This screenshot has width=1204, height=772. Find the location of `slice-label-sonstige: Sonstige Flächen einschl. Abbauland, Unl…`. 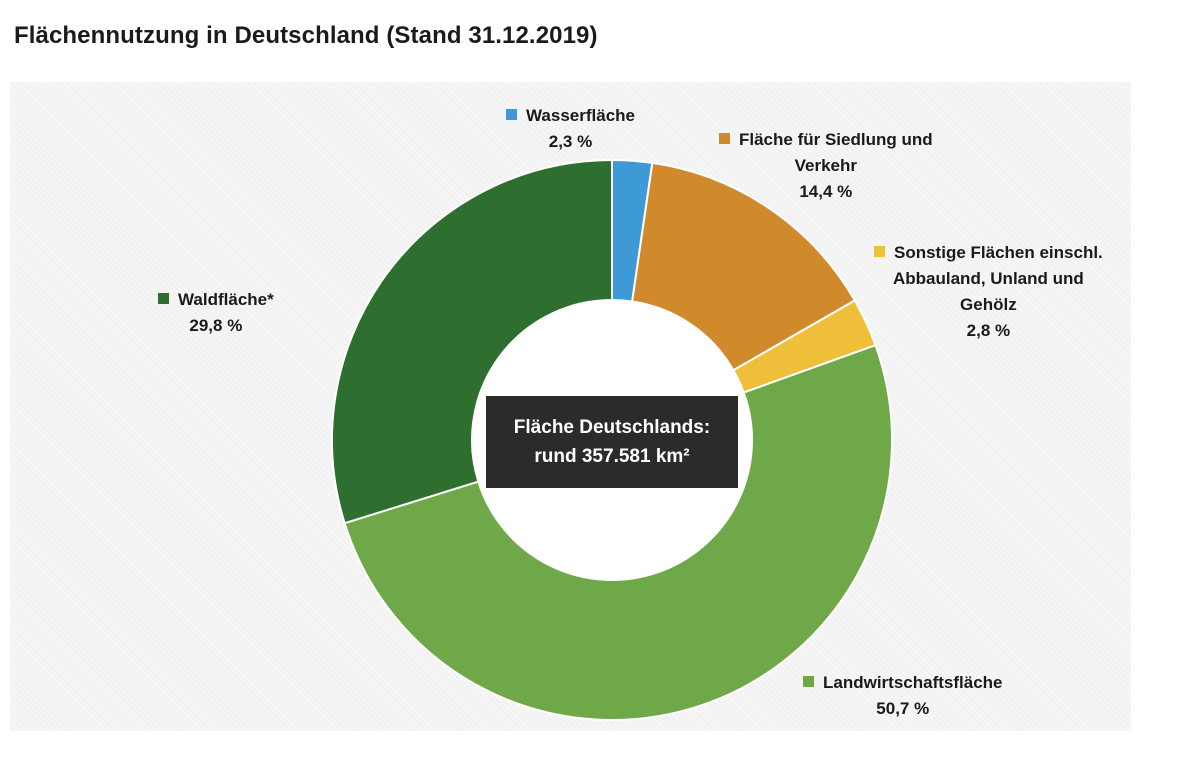

slice-label-sonstige: Sonstige Flächen einschl. Abbauland, Unl… is located at coordinates (988, 292).